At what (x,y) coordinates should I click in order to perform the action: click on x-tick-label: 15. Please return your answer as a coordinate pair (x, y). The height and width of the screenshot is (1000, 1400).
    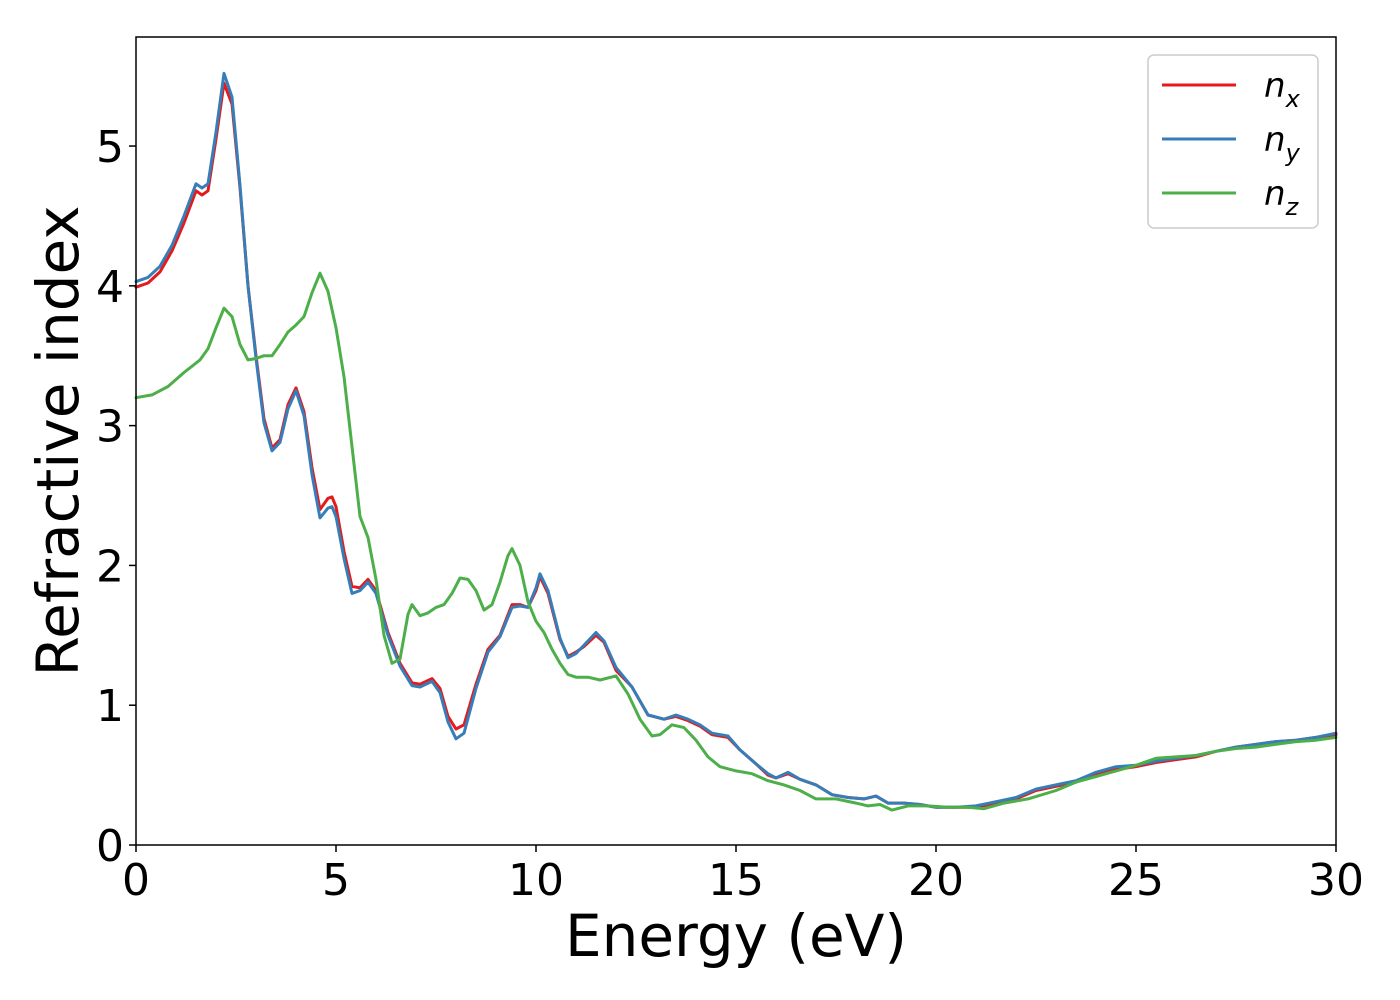
    Looking at the image, I should click on (736, 880).